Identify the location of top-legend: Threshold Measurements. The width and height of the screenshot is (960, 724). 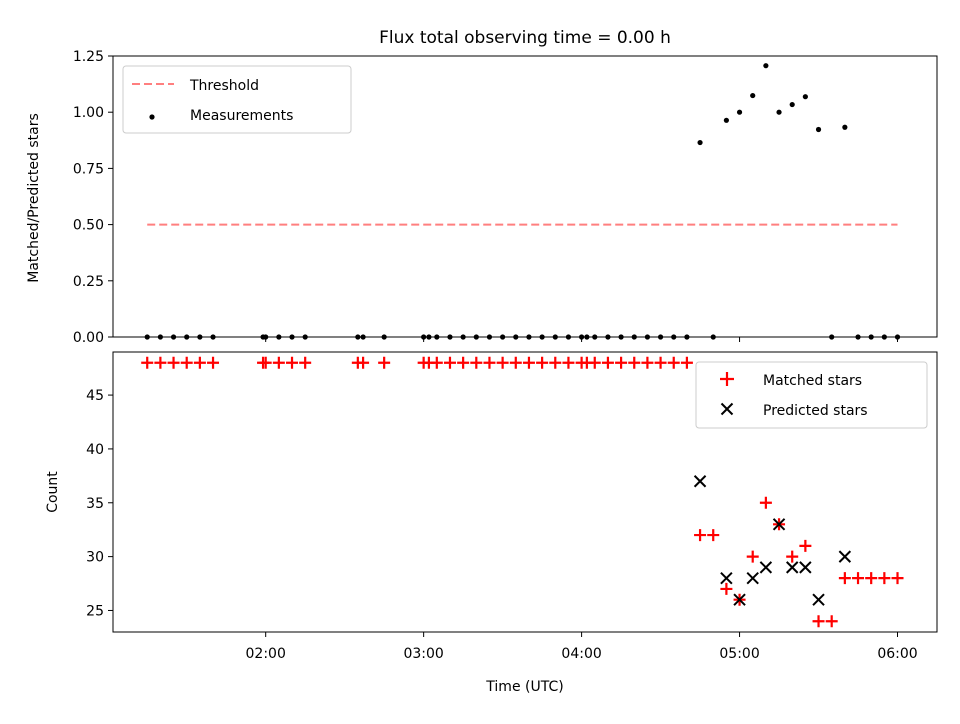
(237, 99).